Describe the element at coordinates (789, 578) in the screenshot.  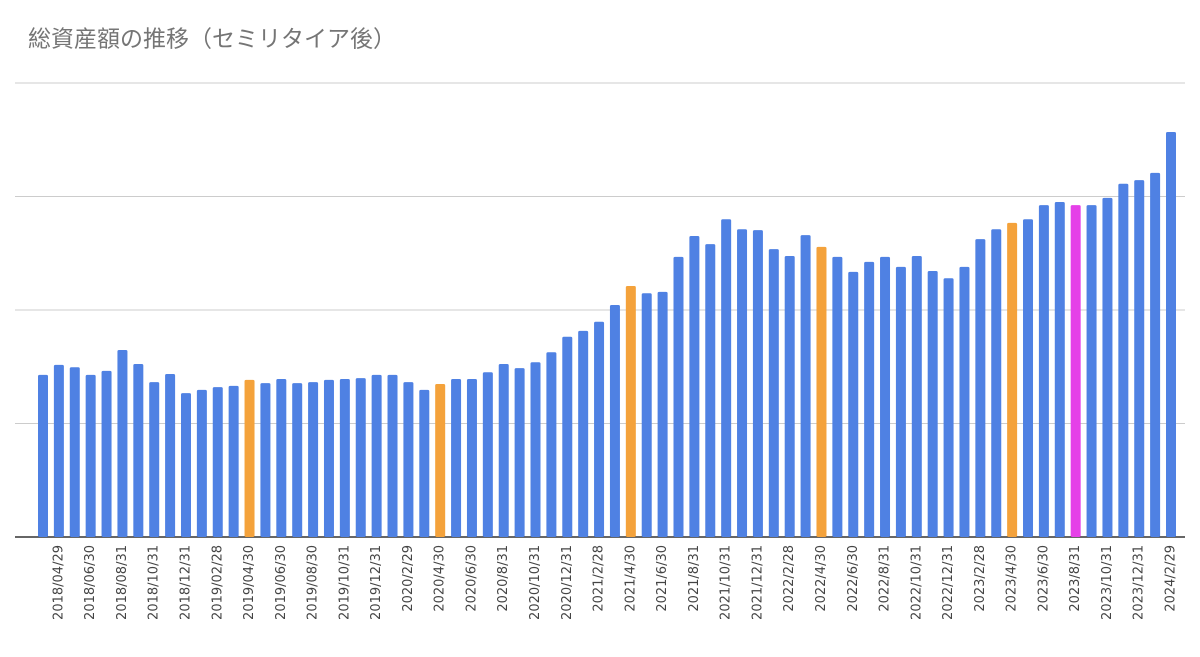
I see `x-tick-label: 2022/2/28` at that location.